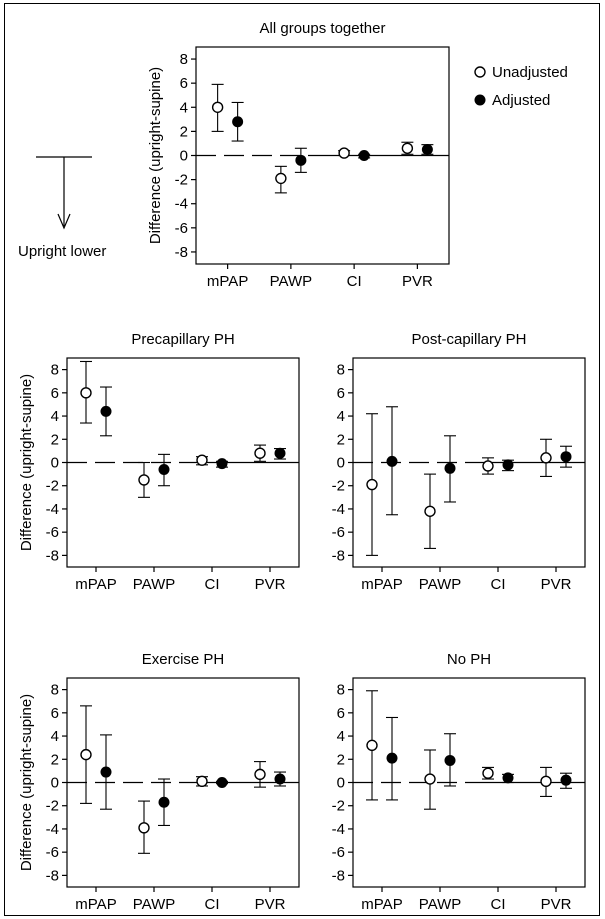 This screenshot has width=605, height=919. Describe the element at coordinates (62, 208) in the screenshot. I see `direction-indicator: Upright lower` at that location.